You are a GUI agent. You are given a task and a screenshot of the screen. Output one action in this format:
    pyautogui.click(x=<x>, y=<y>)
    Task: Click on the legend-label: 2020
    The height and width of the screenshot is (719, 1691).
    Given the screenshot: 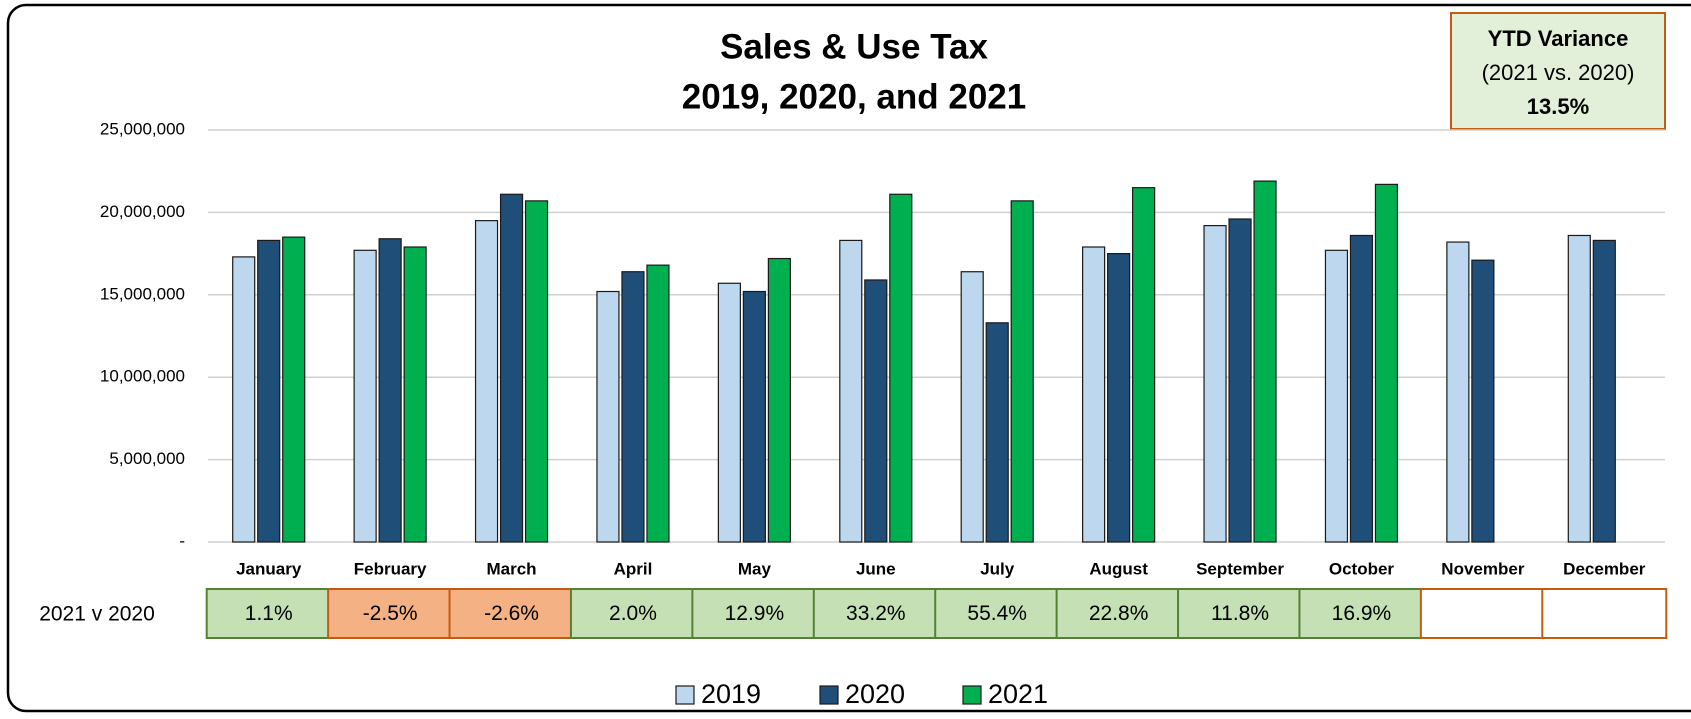 What is the action you would take?
    pyautogui.click(x=875, y=694)
    